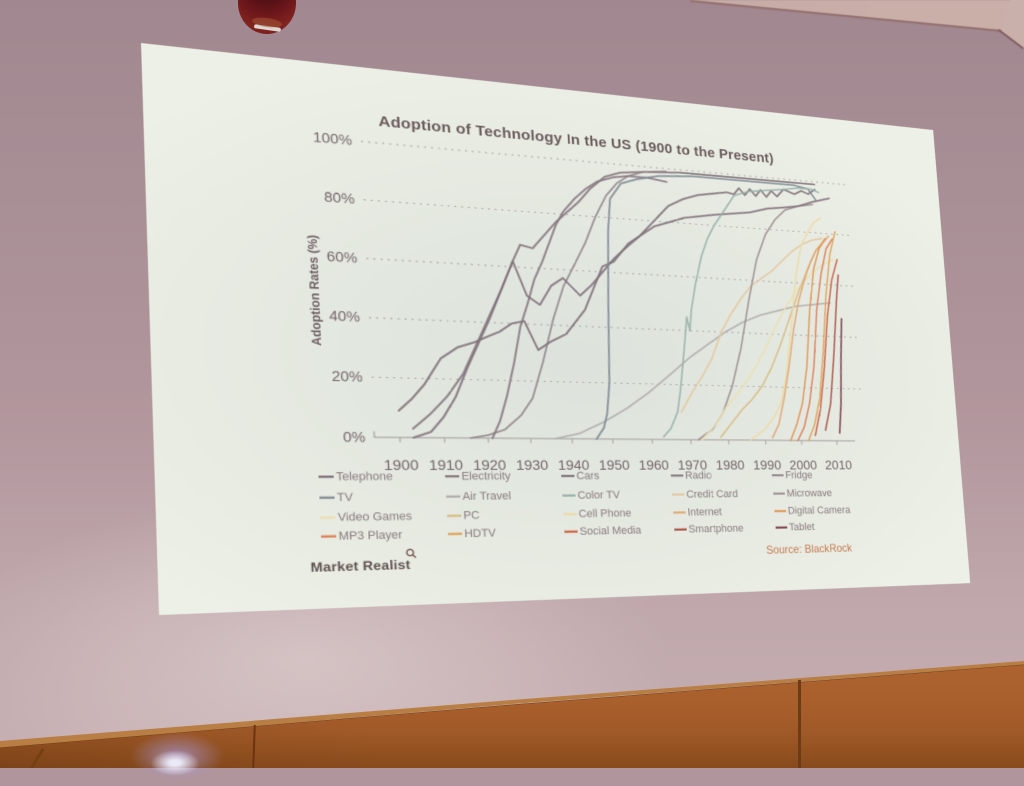 This screenshot has width=1024, height=786. I want to click on svg-text: Social Media, so click(610, 531).